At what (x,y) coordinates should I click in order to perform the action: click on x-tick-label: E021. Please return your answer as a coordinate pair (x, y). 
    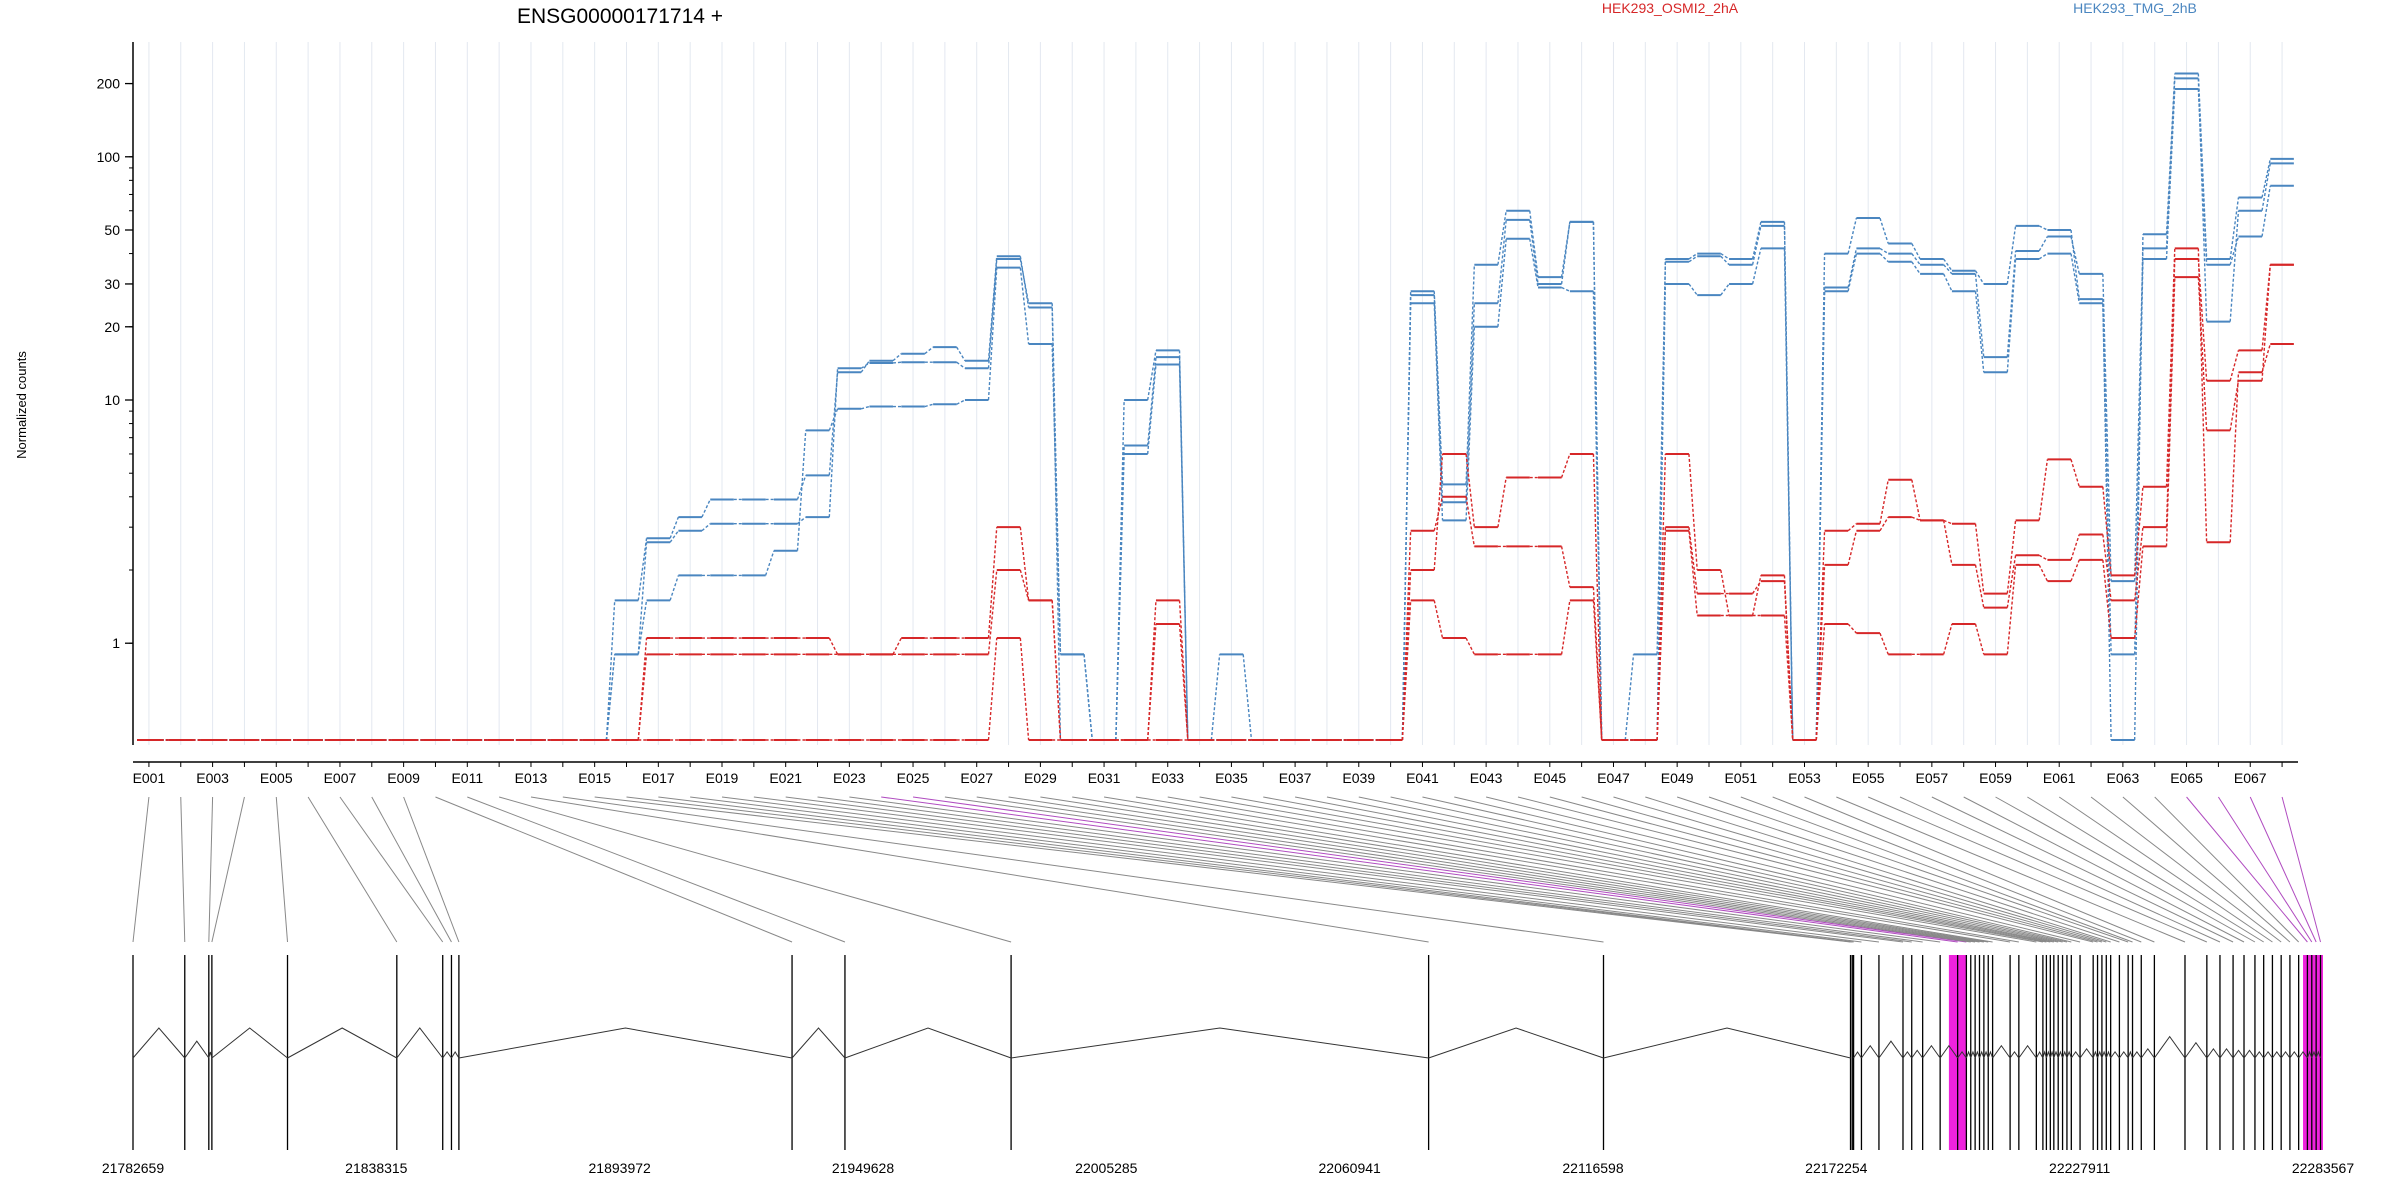
    Looking at the image, I should click on (785, 778).